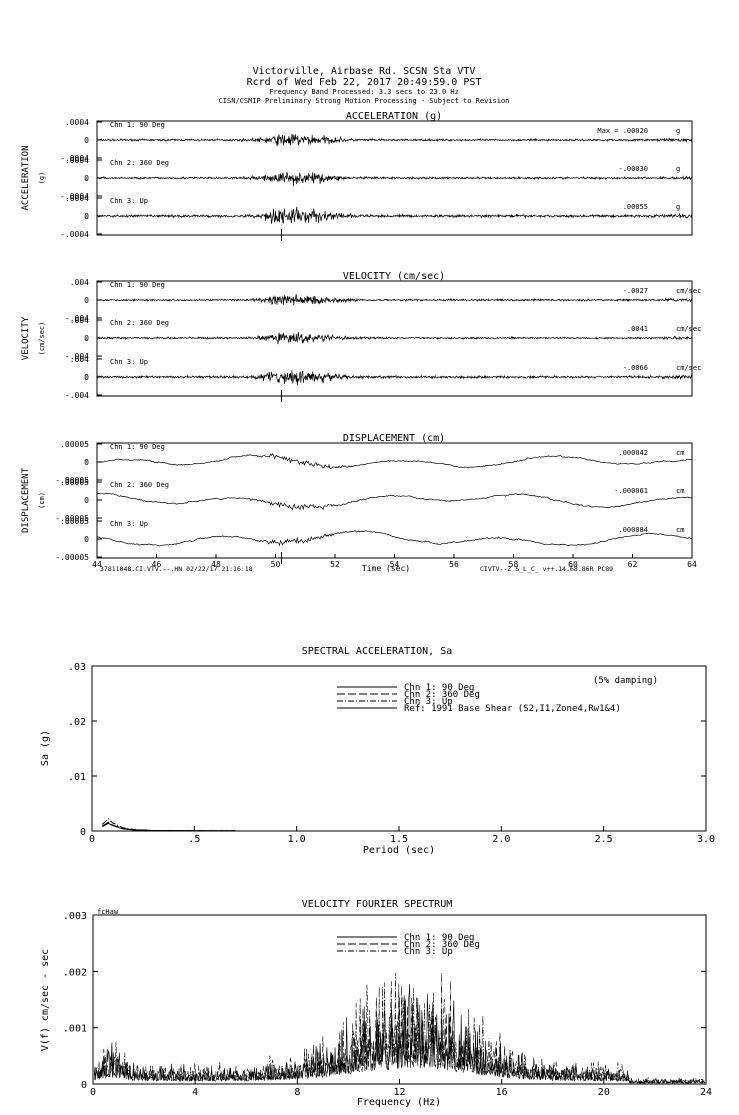  What do you see at coordinates (399, 1102) in the screenshot?
I see `x-axis-label: Frequency (Hz)` at bounding box center [399, 1102].